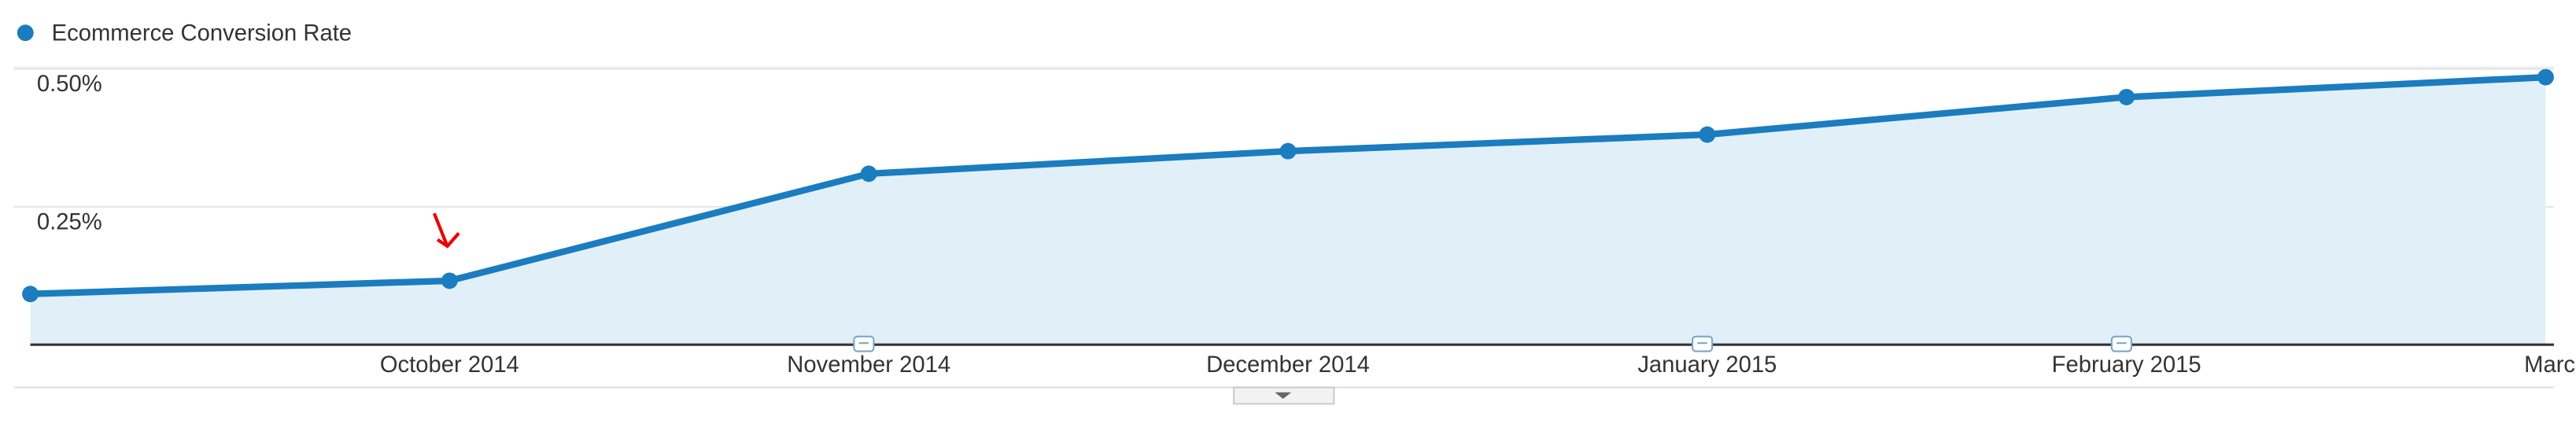  What do you see at coordinates (868, 365) in the screenshot?
I see `x-tick-label: November 2014` at bounding box center [868, 365].